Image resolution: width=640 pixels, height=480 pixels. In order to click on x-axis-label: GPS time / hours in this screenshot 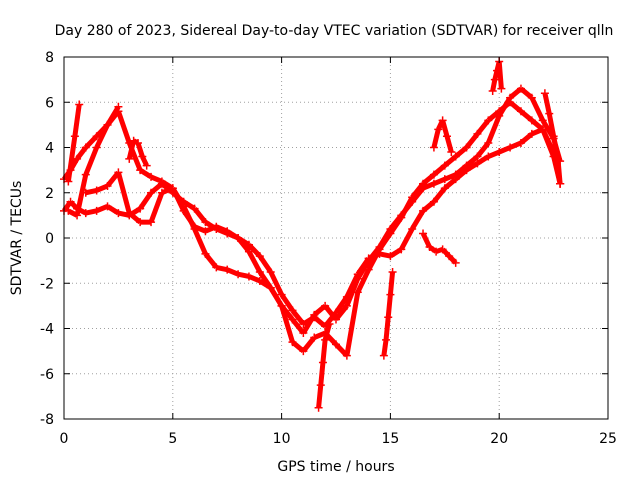, I will do `click(335, 467)`.